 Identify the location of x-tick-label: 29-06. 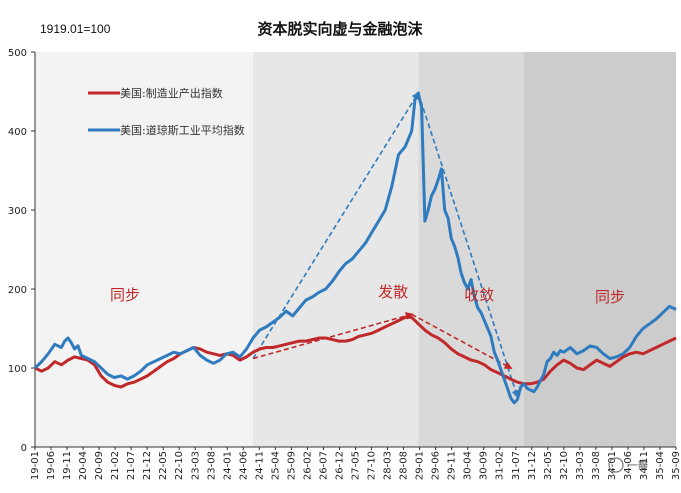
(436, 465).